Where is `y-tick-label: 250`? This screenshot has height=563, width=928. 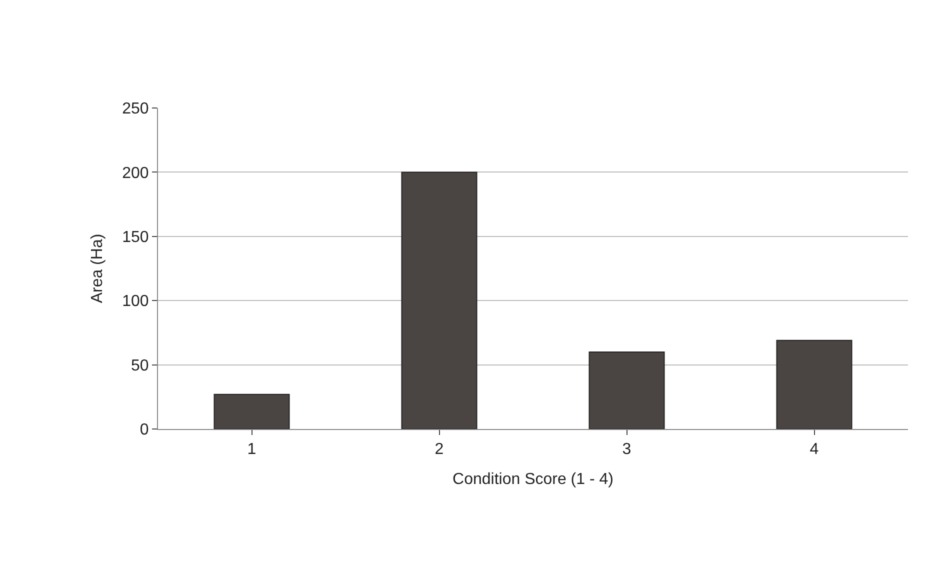 y-tick-label: 250 is located at coordinates (135, 109).